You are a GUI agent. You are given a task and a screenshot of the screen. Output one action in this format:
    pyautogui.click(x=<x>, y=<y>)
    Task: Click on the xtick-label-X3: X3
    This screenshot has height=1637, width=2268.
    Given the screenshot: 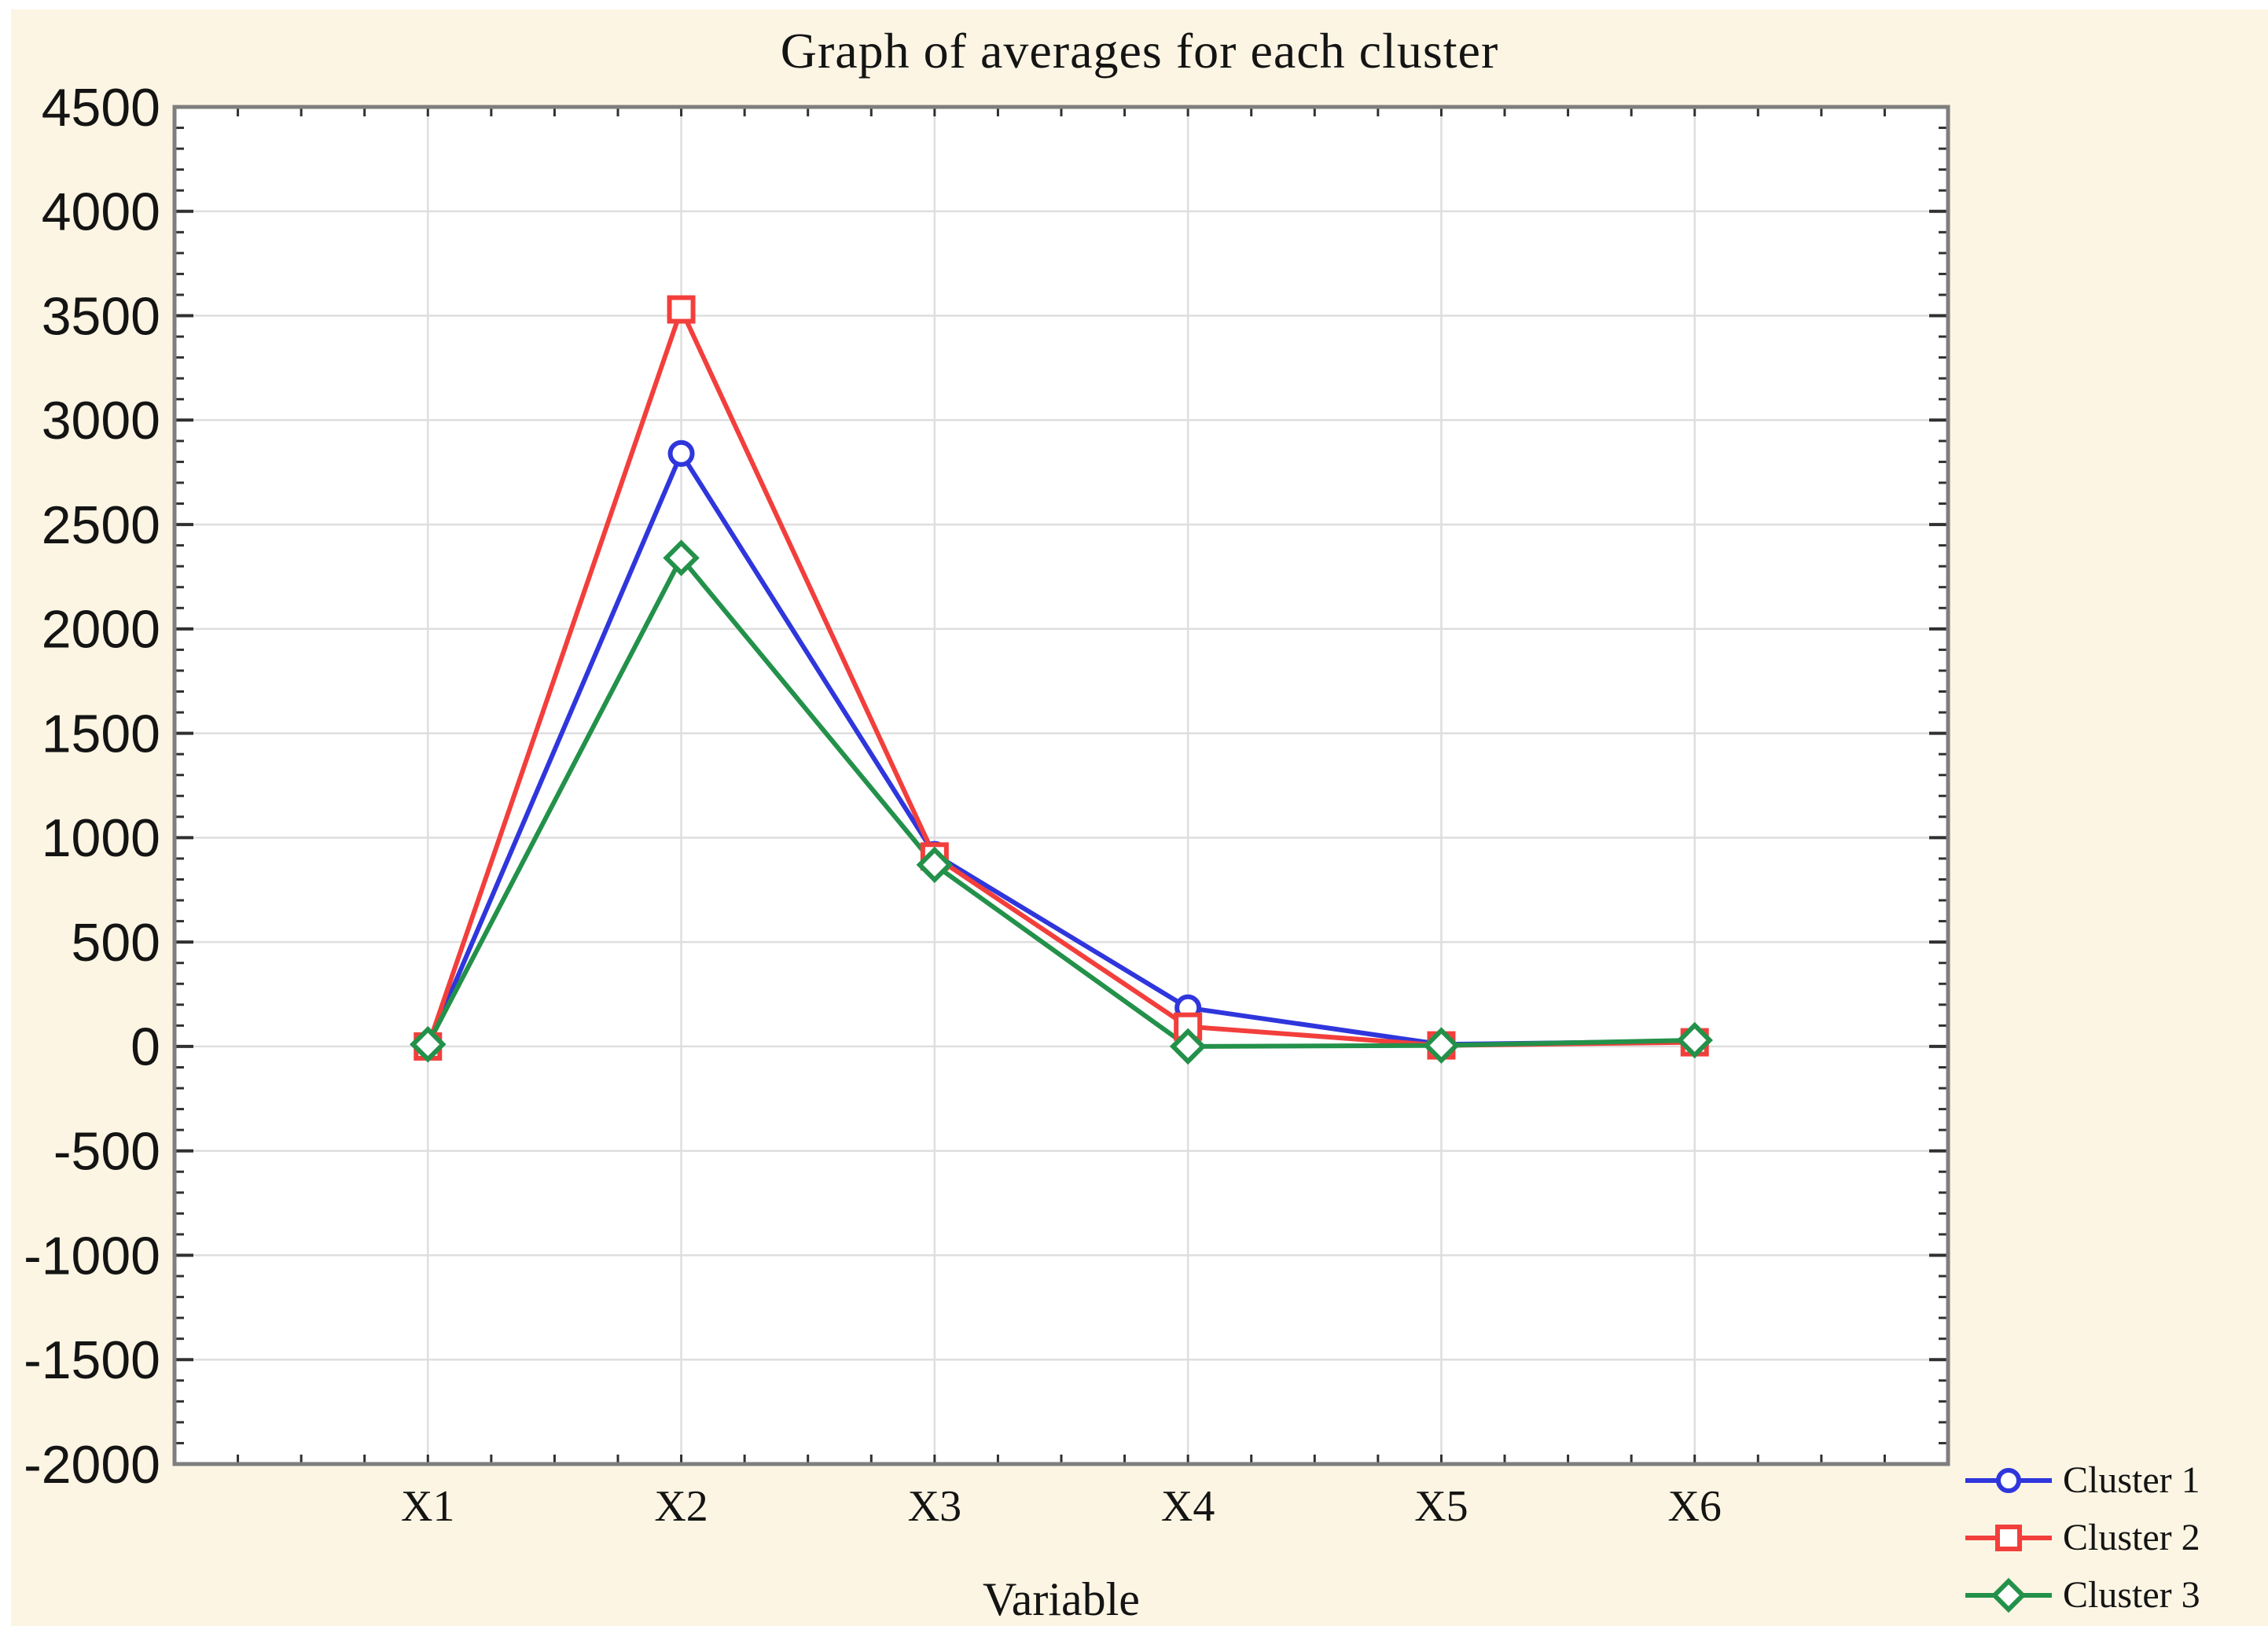 What is the action you would take?
    pyautogui.click(x=934, y=1506)
    